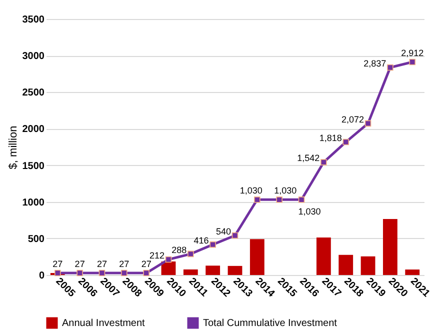 This screenshot has width=440, height=335. Describe the element at coordinates (201, 241) in the screenshot. I see `data-label: 416` at that location.